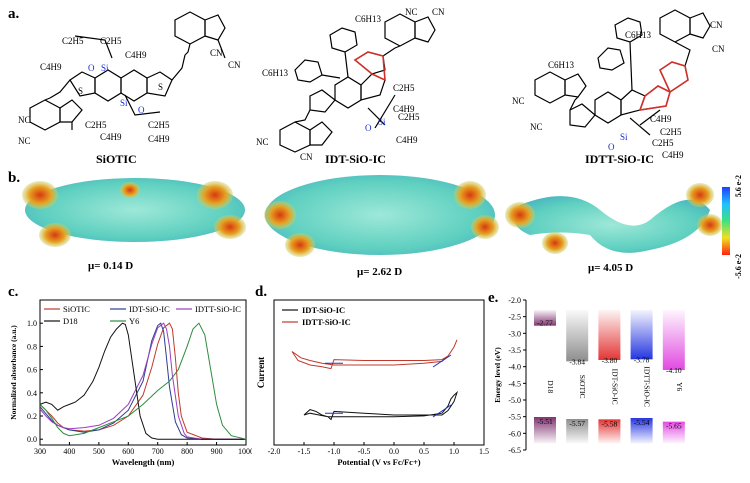 This screenshot has height=483, width=750. Describe the element at coordinates (70, 321) in the screenshot. I see `legend-label: D18` at that location.